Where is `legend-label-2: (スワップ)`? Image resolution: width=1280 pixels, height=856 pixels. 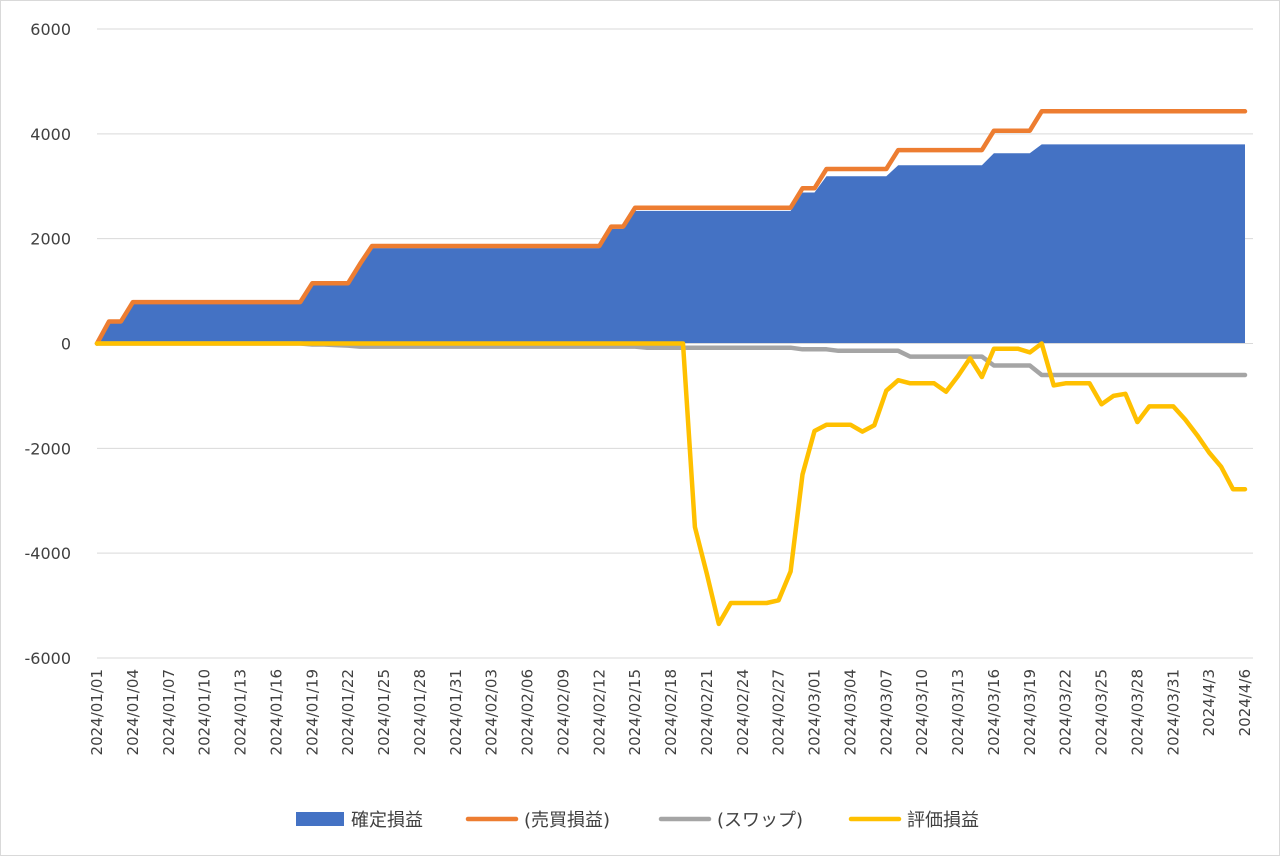 legend-label-2: (スワップ) is located at coordinates (760, 820).